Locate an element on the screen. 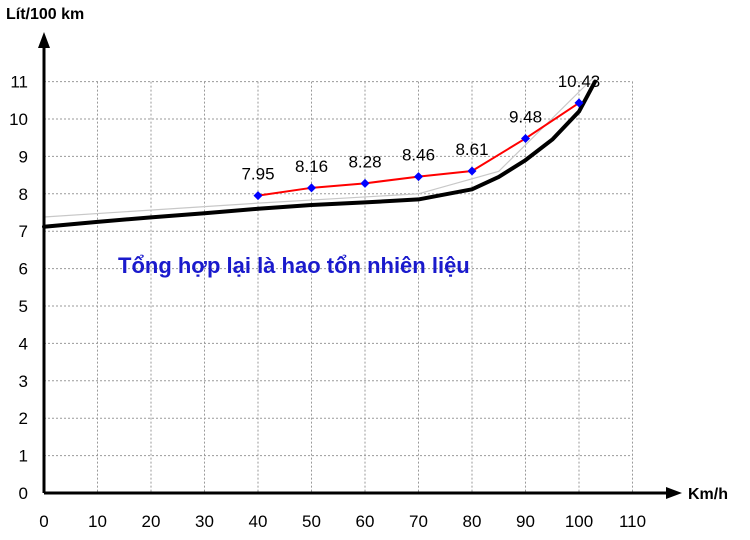 The width and height of the screenshot is (750, 540). y-tick-label: 9 is located at coordinates (23, 156).